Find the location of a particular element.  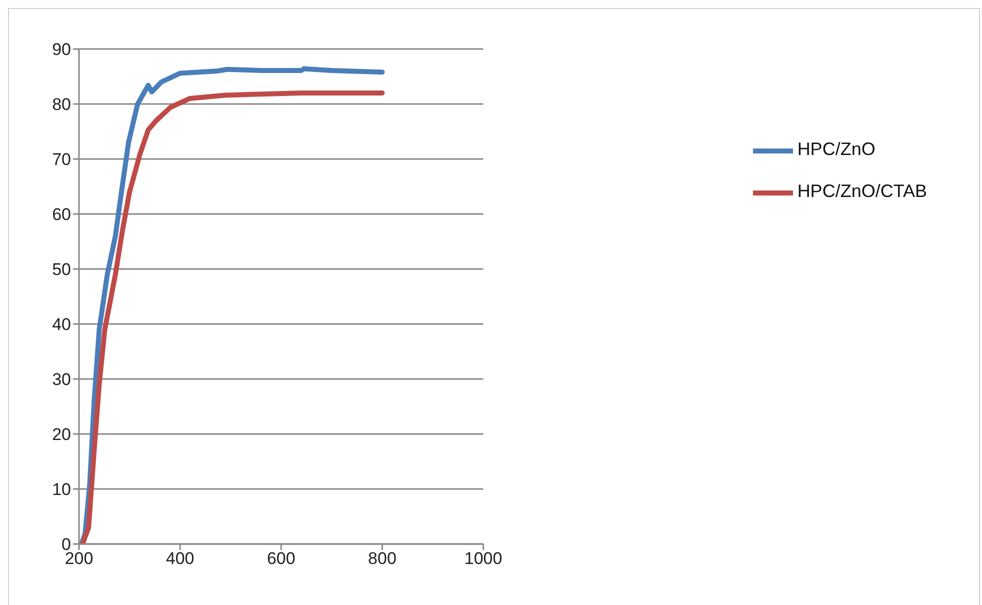

legend-label: HPC/ZnO/CTAB is located at coordinates (862, 190).